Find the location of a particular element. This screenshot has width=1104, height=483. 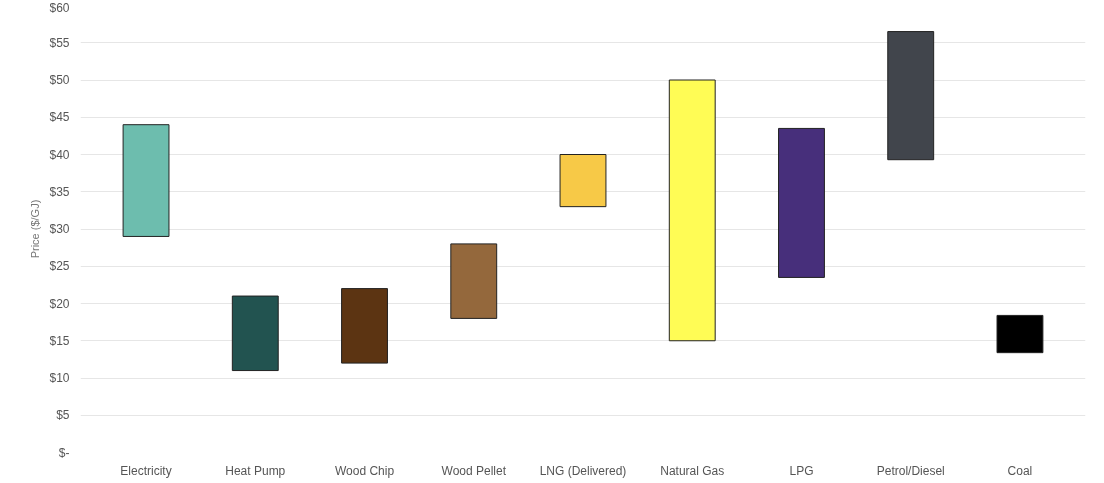

y-tick-label: $55 is located at coordinates (59, 42).